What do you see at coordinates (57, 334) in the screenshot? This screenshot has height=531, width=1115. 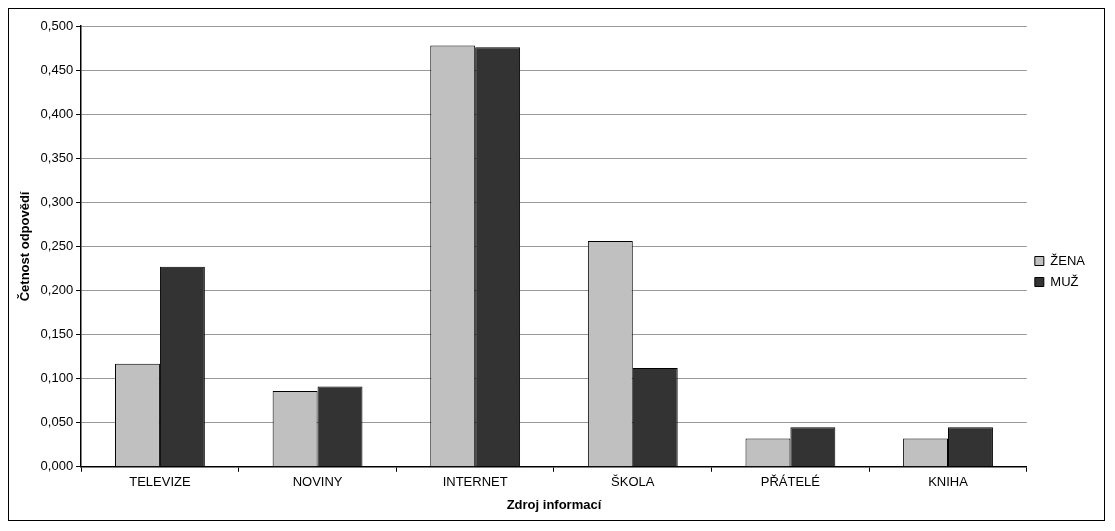 I see `y-tick-label: 0,150` at bounding box center [57, 334].